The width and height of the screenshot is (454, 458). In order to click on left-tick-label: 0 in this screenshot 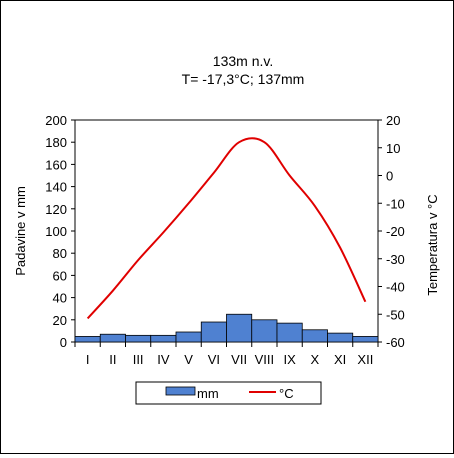, I will do `click(63, 342)`.